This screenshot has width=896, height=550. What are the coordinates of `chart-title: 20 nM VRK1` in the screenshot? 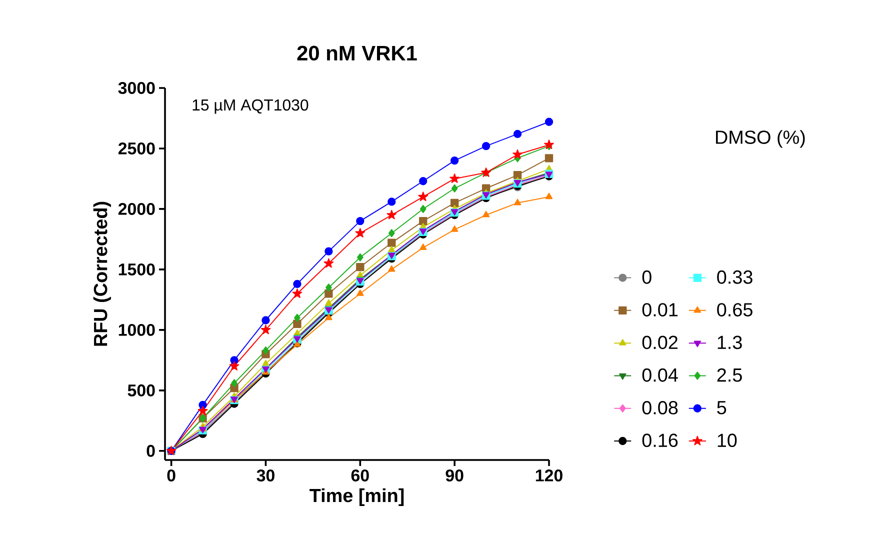 It's located at (357, 53).